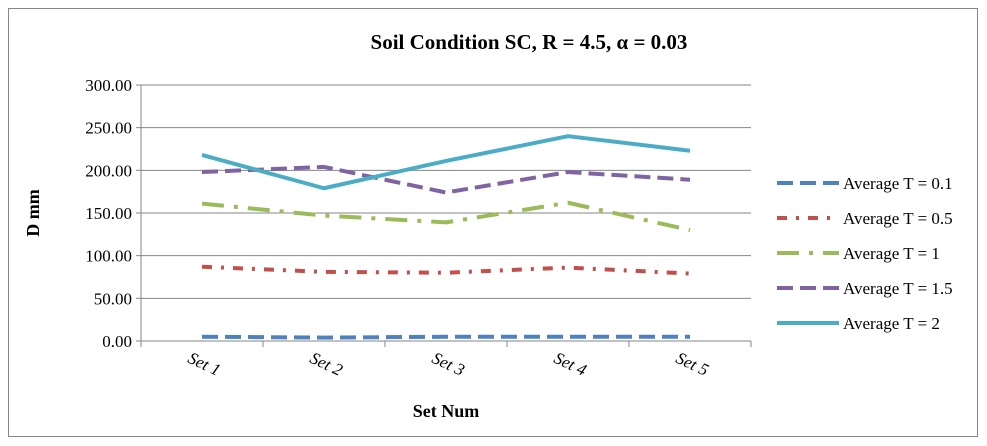 Image resolution: width=987 pixels, height=446 pixels. I want to click on y-tick-label: 300.00, so click(108, 85).